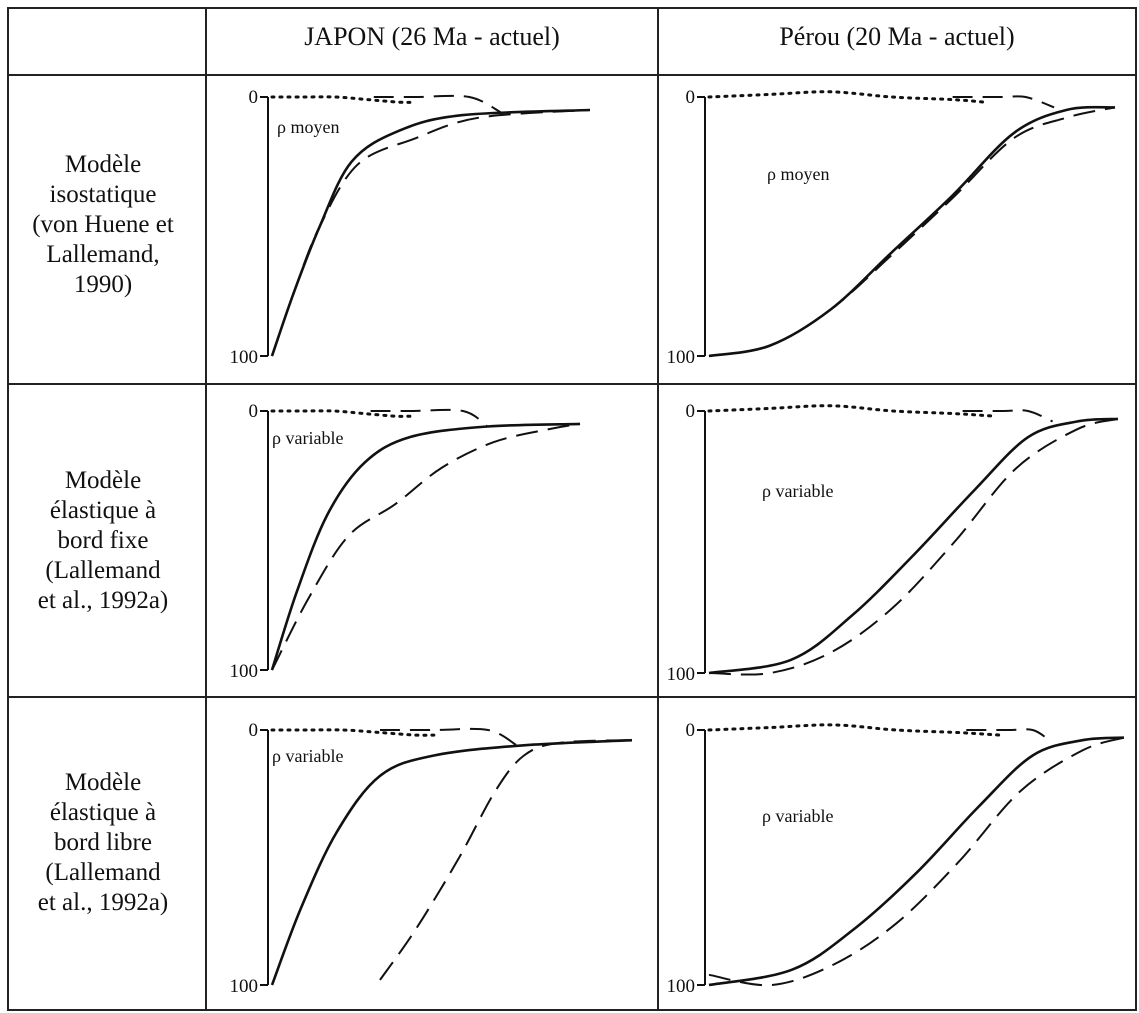 The width and height of the screenshot is (1139, 1013). What do you see at coordinates (103, 284) in the screenshot?
I see `row-label-line: 1990)` at bounding box center [103, 284].